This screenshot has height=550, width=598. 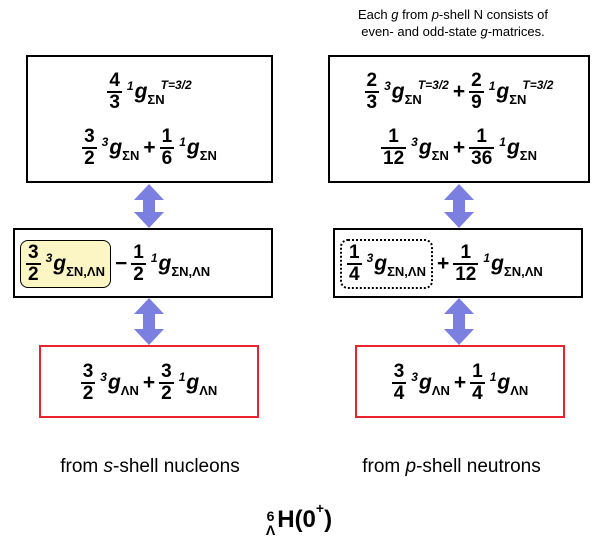 I want to click on note-text: from, so click(x=415, y=14).